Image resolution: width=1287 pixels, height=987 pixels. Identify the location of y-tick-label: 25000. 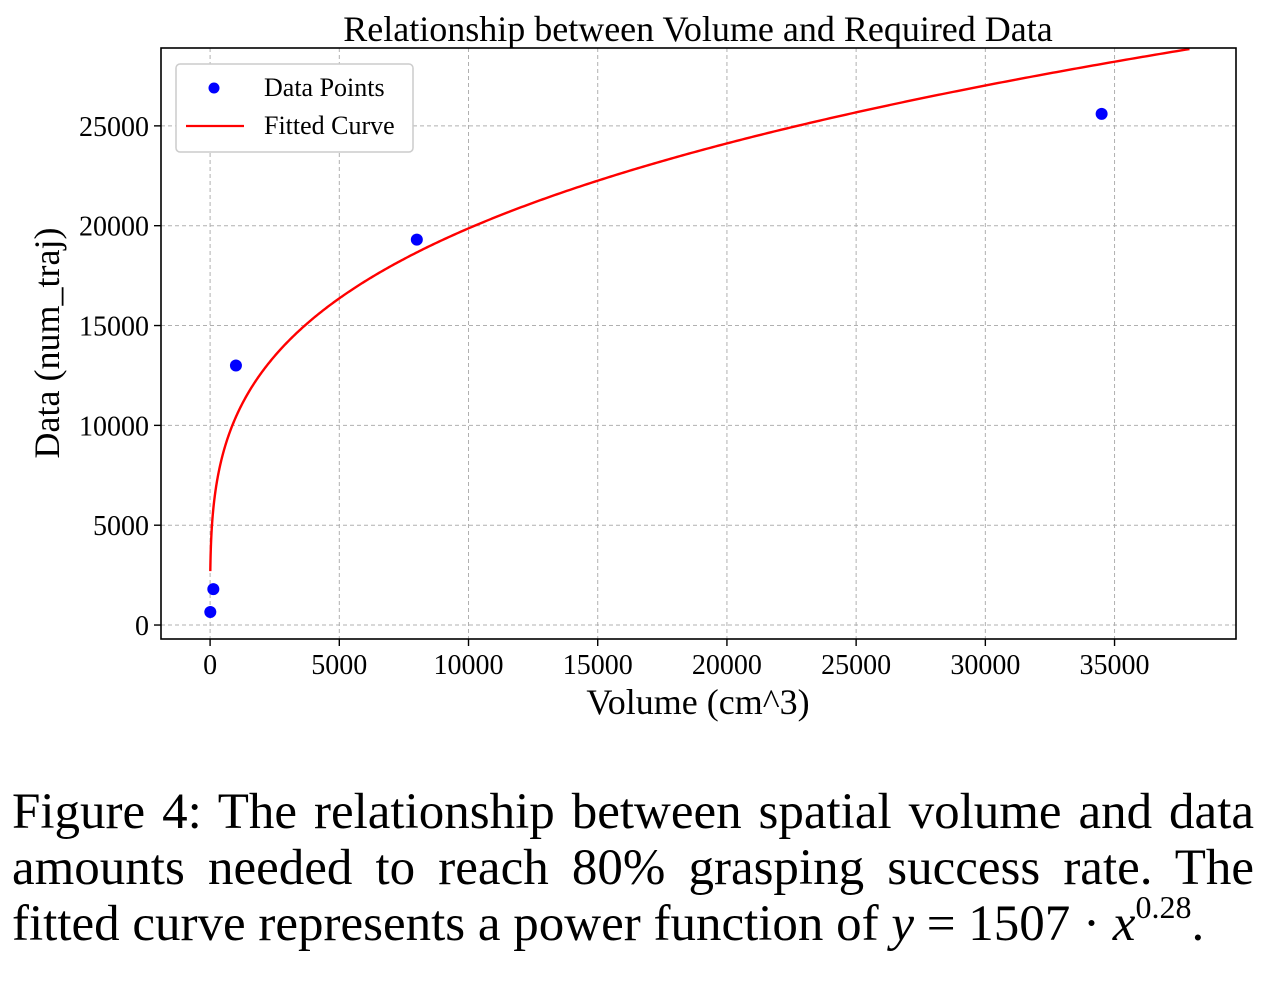
(114, 127).